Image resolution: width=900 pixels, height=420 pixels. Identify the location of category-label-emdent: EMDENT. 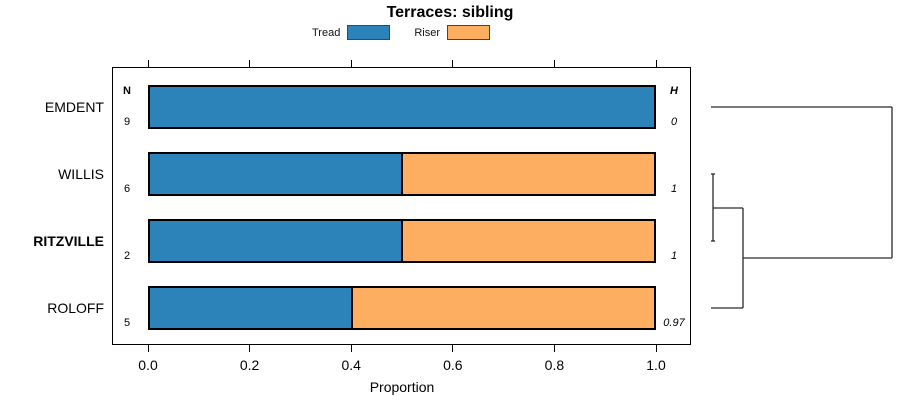
(74, 107).